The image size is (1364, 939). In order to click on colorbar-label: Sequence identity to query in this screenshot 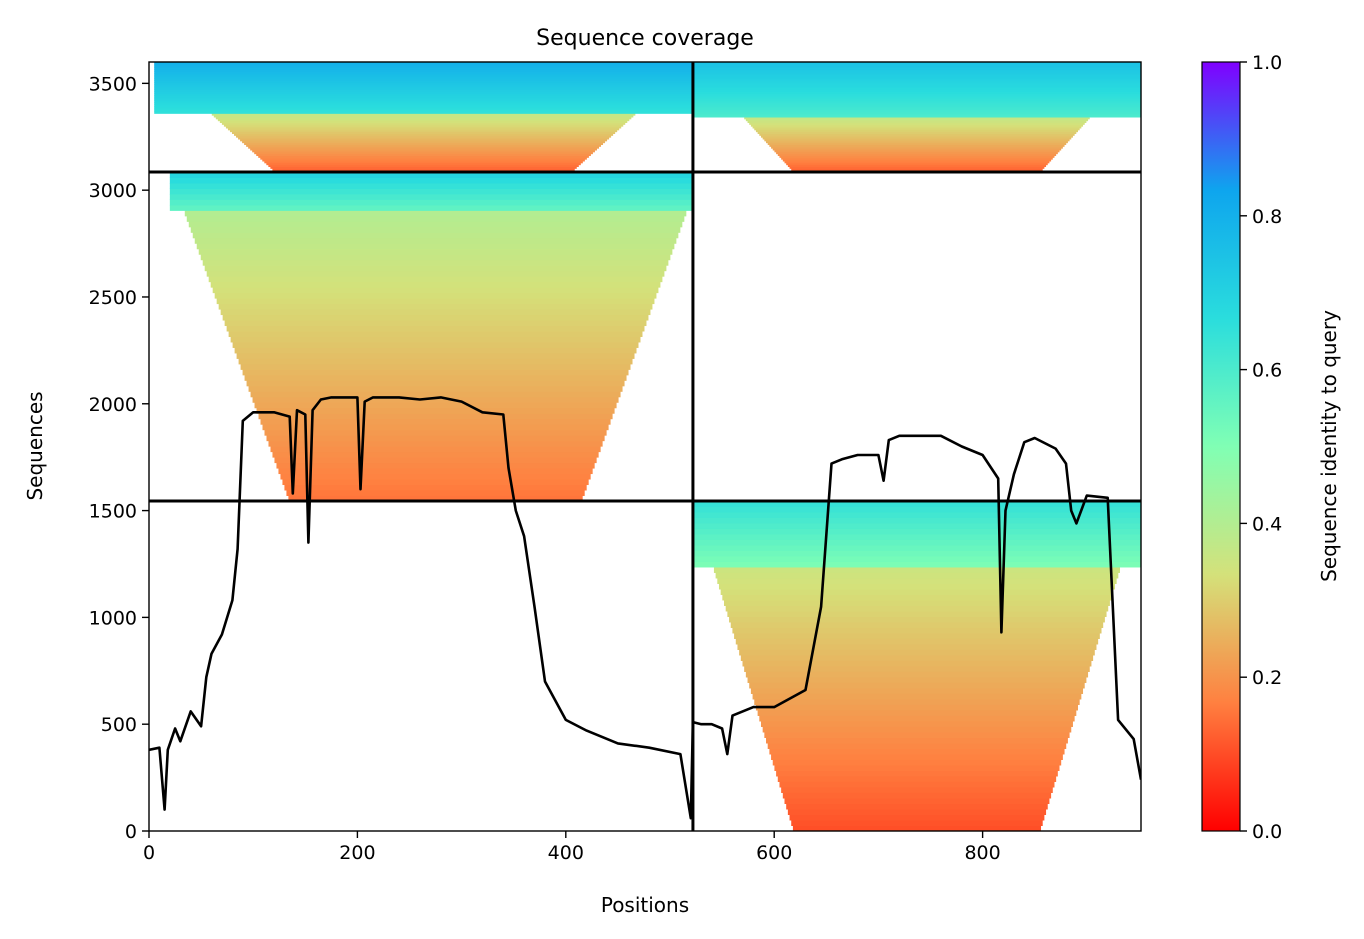, I will do `click(1329, 446)`.